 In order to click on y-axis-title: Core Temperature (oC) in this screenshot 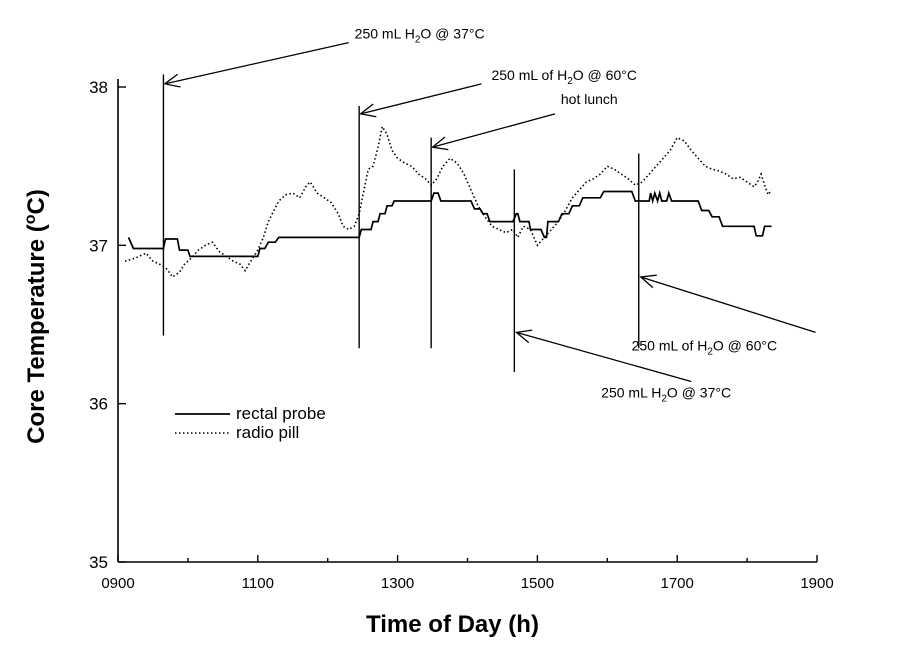, I will do `click(36, 316)`.